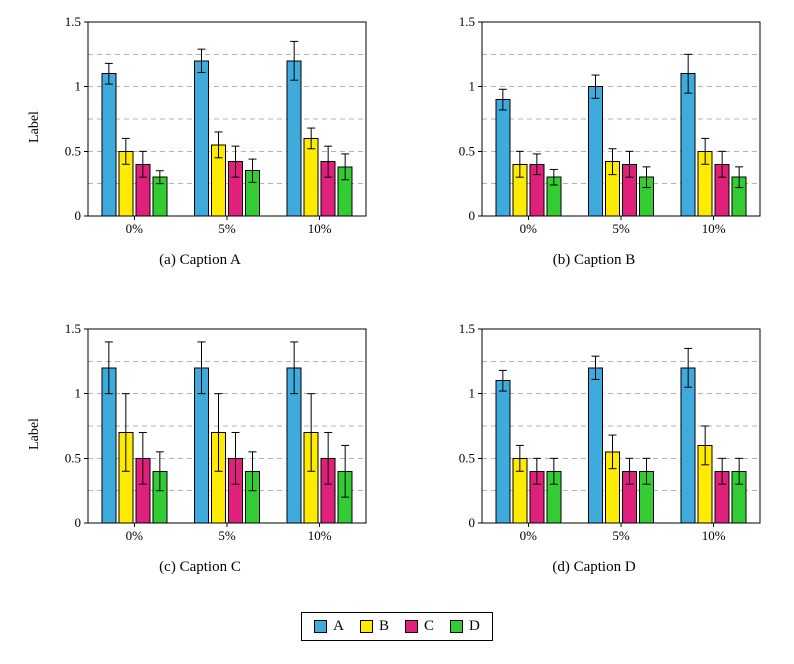  What do you see at coordinates (474, 626) in the screenshot?
I see `legend-label-d: D` at bounding box center [474, 626].